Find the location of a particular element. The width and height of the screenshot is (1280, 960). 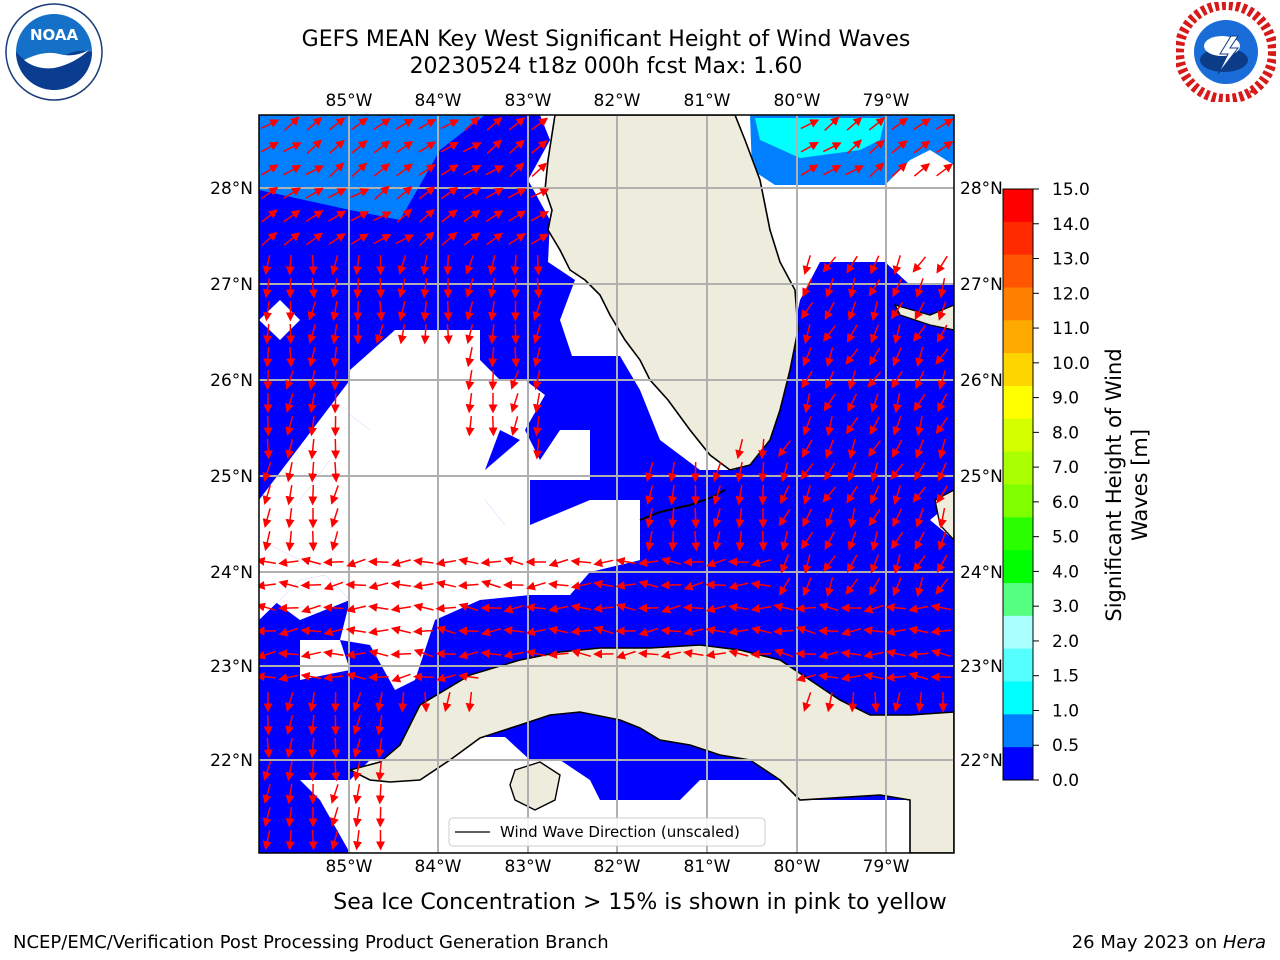

lon-label-top: 82°W is located at coordinates (617, 101).